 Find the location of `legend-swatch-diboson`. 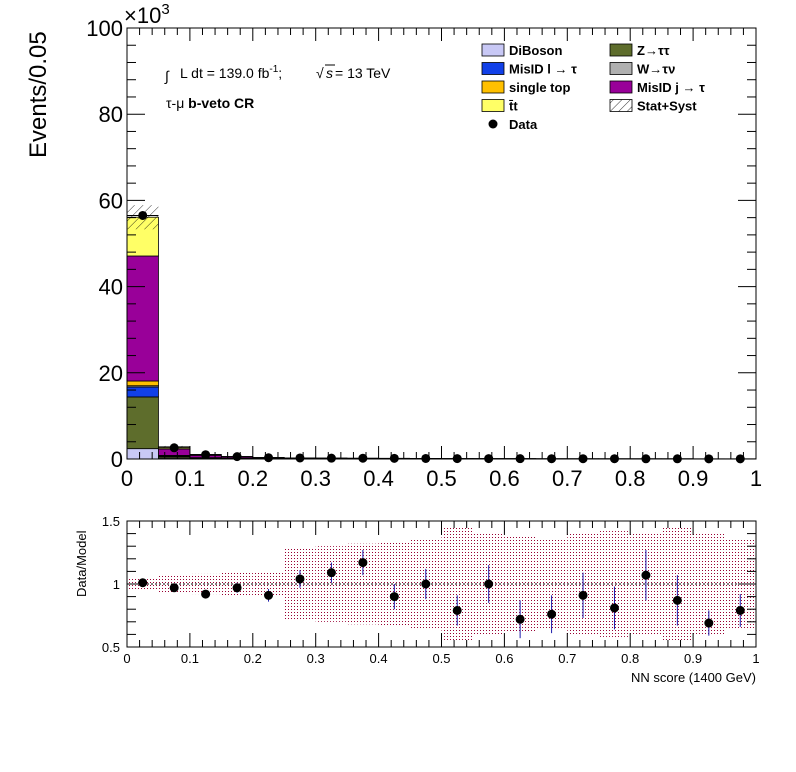

legend-swatch-diboson is located at coordinates (493, 50).